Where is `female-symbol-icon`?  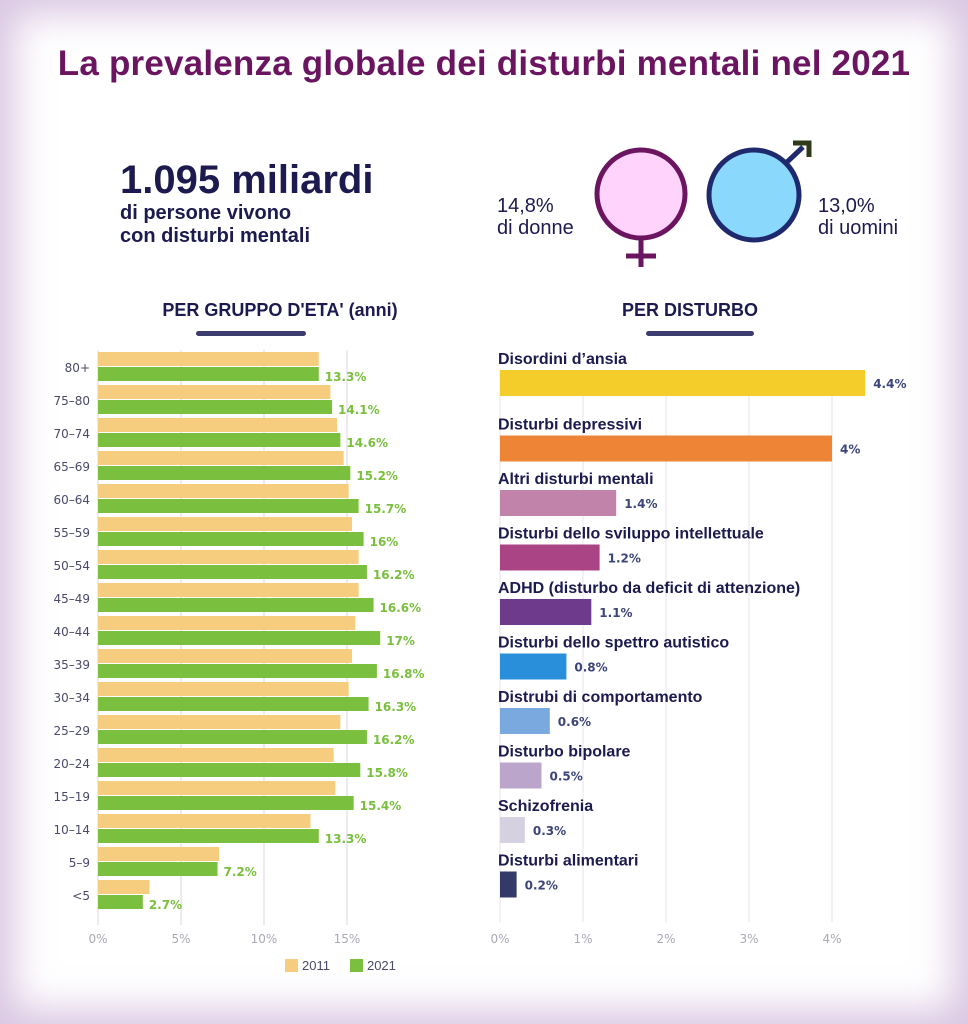
female-symbol-icon is located at coordinates (641, 207).